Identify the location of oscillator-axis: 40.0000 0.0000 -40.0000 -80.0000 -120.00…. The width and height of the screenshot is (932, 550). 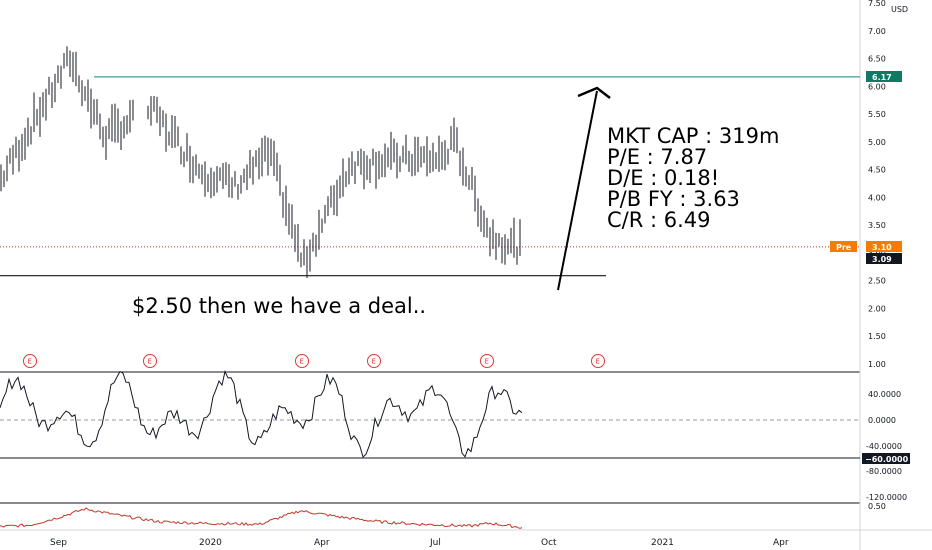
(886, 446).